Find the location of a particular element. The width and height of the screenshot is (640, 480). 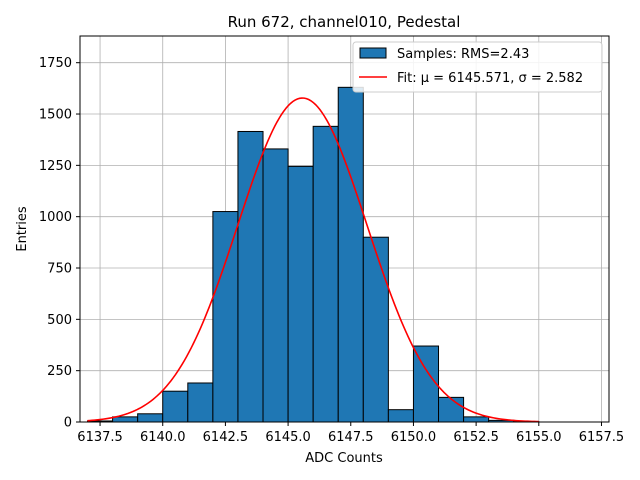

x-tick-label-0: 6137.5 is located at coordinates (100, 437).